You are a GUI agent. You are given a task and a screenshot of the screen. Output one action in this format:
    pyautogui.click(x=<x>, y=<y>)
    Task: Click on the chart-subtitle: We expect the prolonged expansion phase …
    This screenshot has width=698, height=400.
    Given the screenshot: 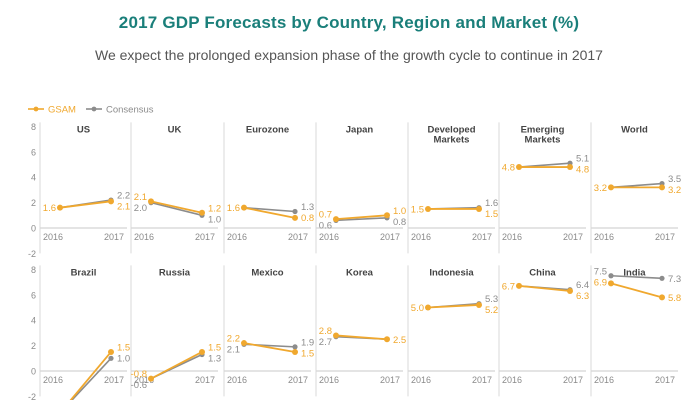 What is the action you would take?
    pyautogui.click(x=349, y=55)
    